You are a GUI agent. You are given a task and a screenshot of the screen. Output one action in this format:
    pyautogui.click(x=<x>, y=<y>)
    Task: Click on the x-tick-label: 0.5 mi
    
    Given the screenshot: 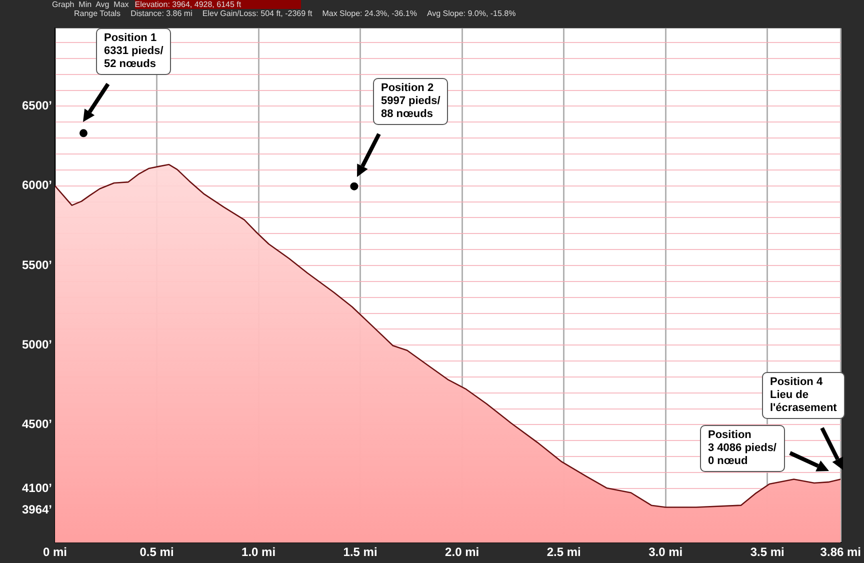 What is the action you would take?
    pyautogui.click(x=157, y=552)
    